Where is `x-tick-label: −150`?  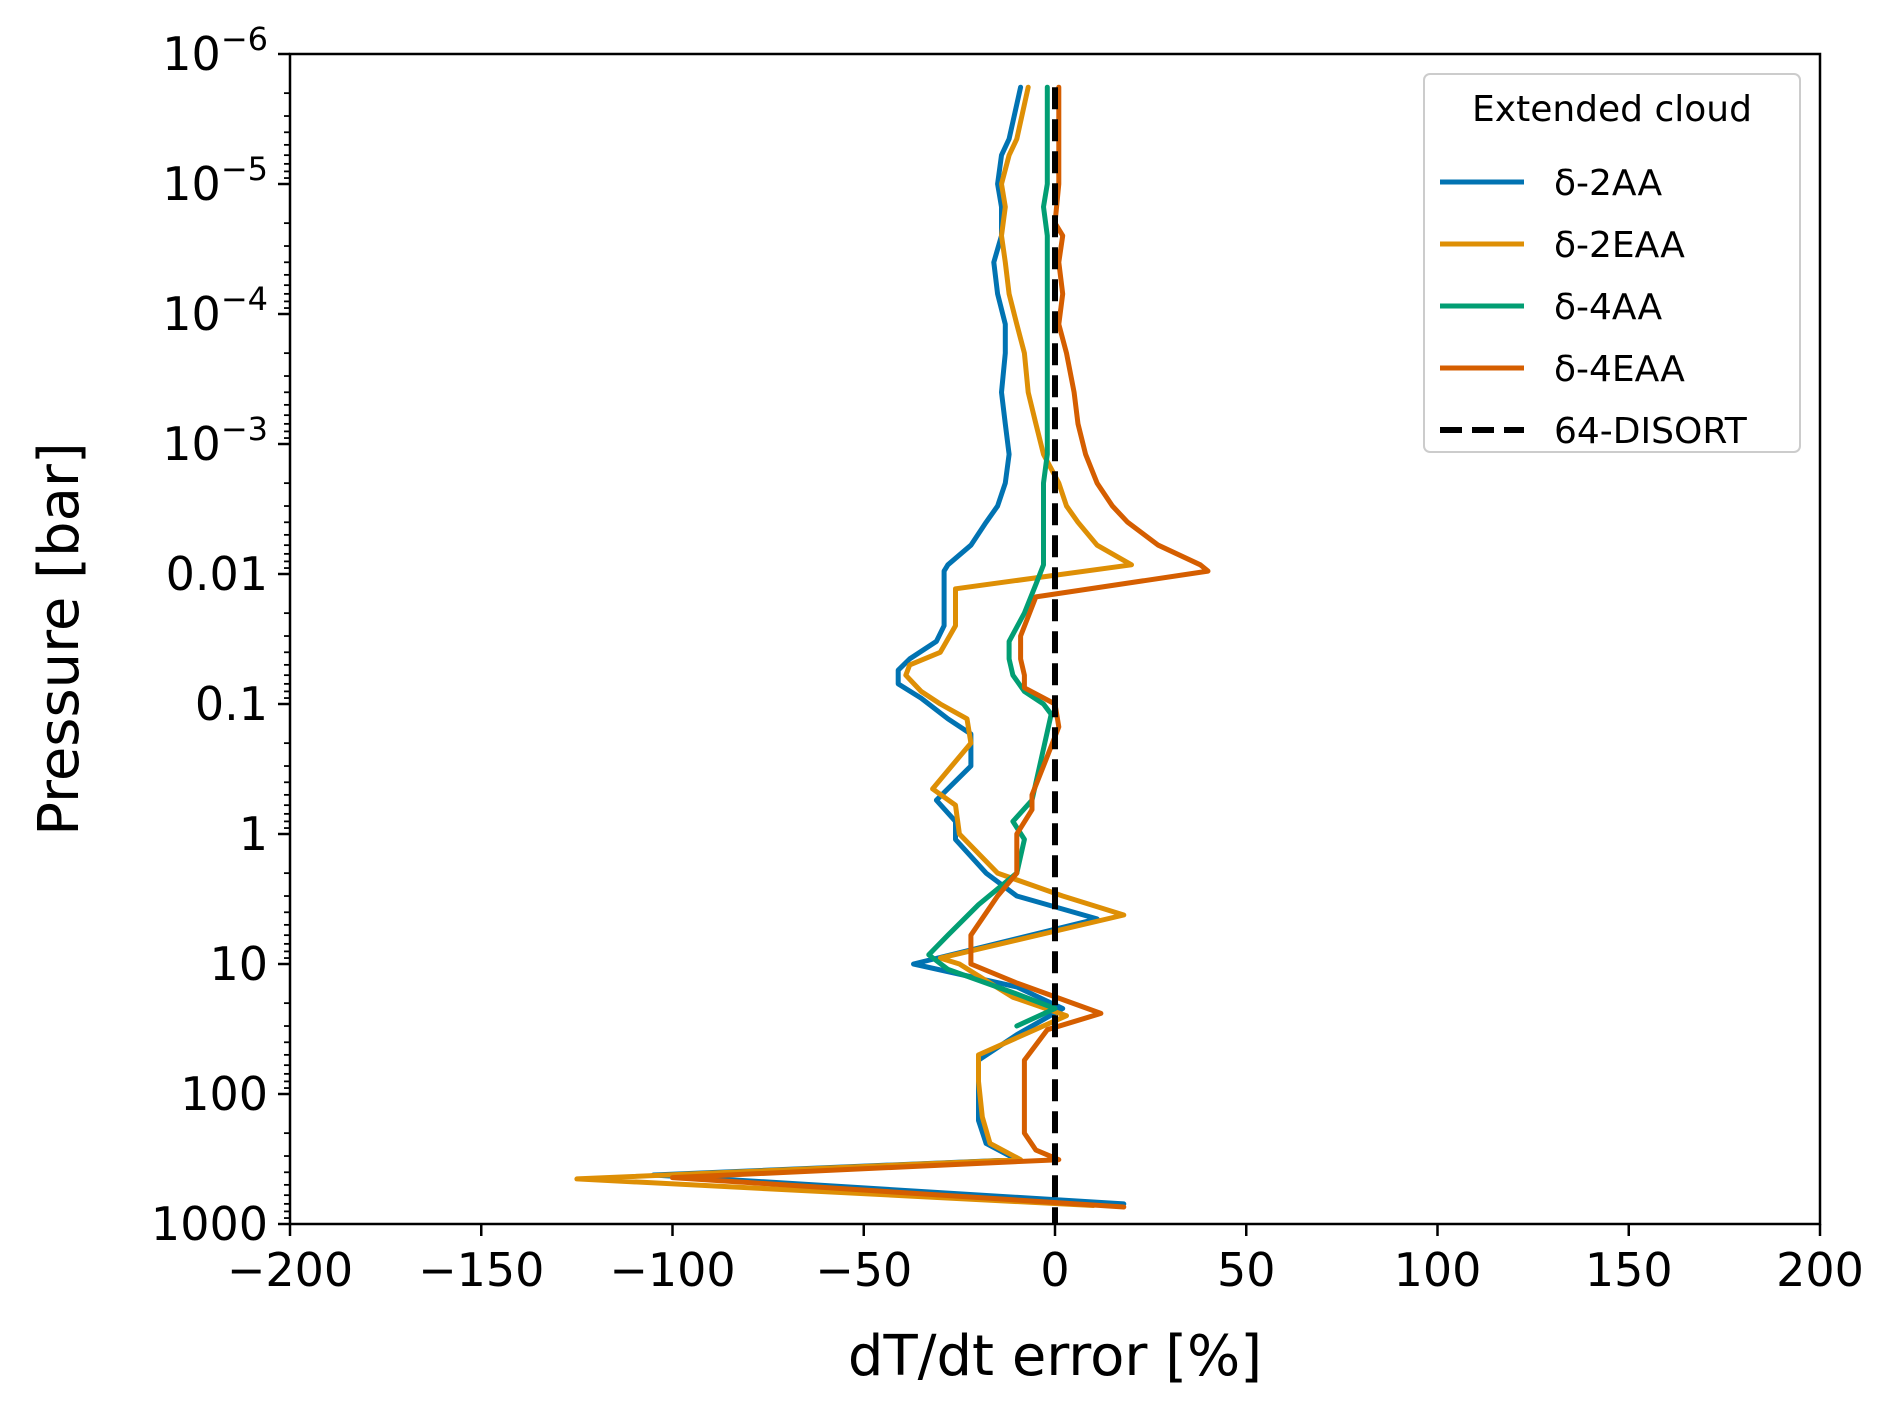 x-tick-label: −150 is located at coordinates (481, 1270).